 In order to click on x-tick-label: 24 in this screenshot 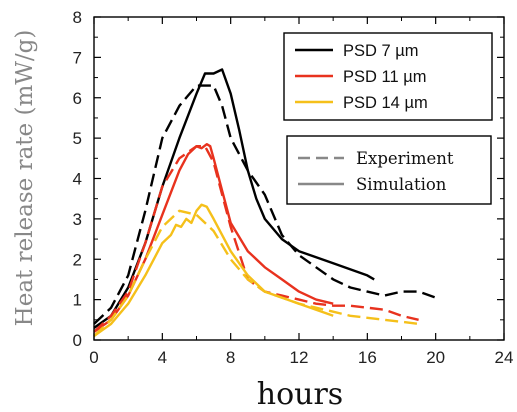, I will do `click(504, 357)`.